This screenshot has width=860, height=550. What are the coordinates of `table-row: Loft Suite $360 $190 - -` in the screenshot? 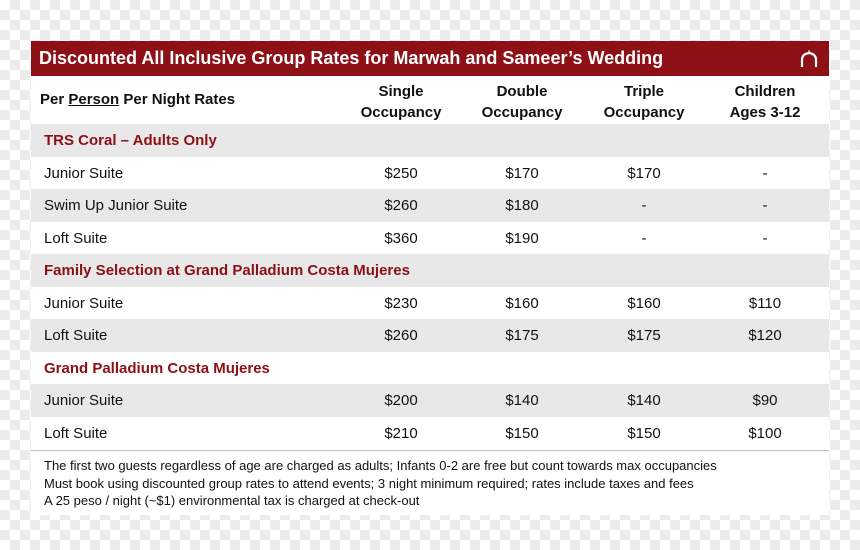 It's located at (406, 238).